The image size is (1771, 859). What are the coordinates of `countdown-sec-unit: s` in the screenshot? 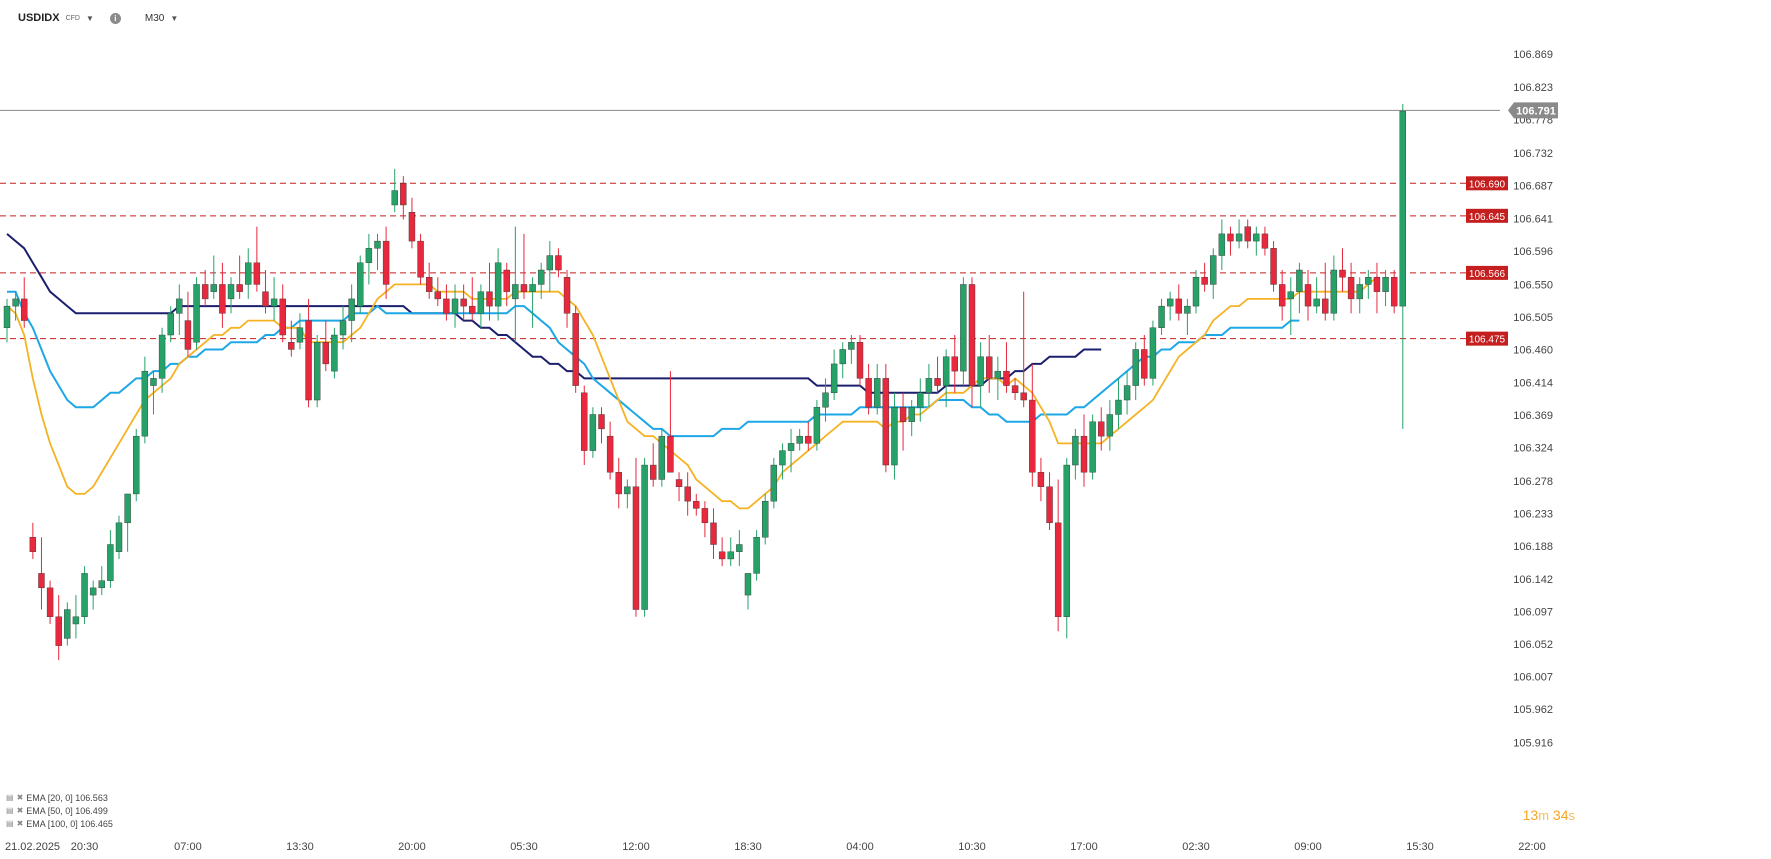 It's located at (1572, 815).